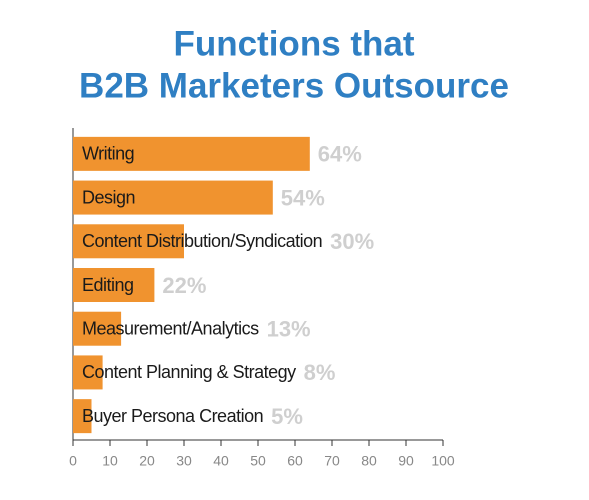 The width and height of the screenshot is (589, 500). Describe the element at coordinates (108, 197) in the screenshot. I see `category-label: Design` at that location.